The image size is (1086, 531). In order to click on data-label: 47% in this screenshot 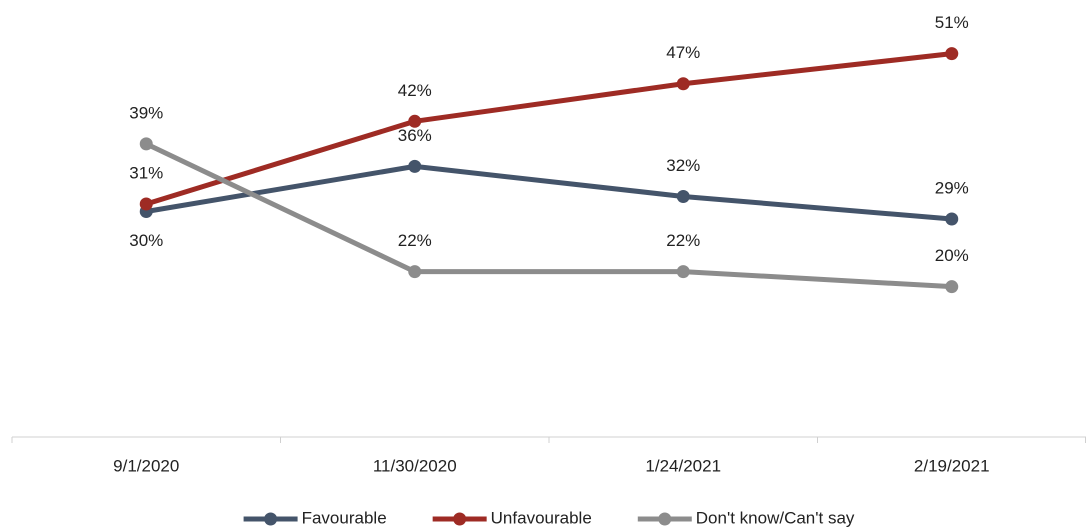, I will do `click(683, 52)`.